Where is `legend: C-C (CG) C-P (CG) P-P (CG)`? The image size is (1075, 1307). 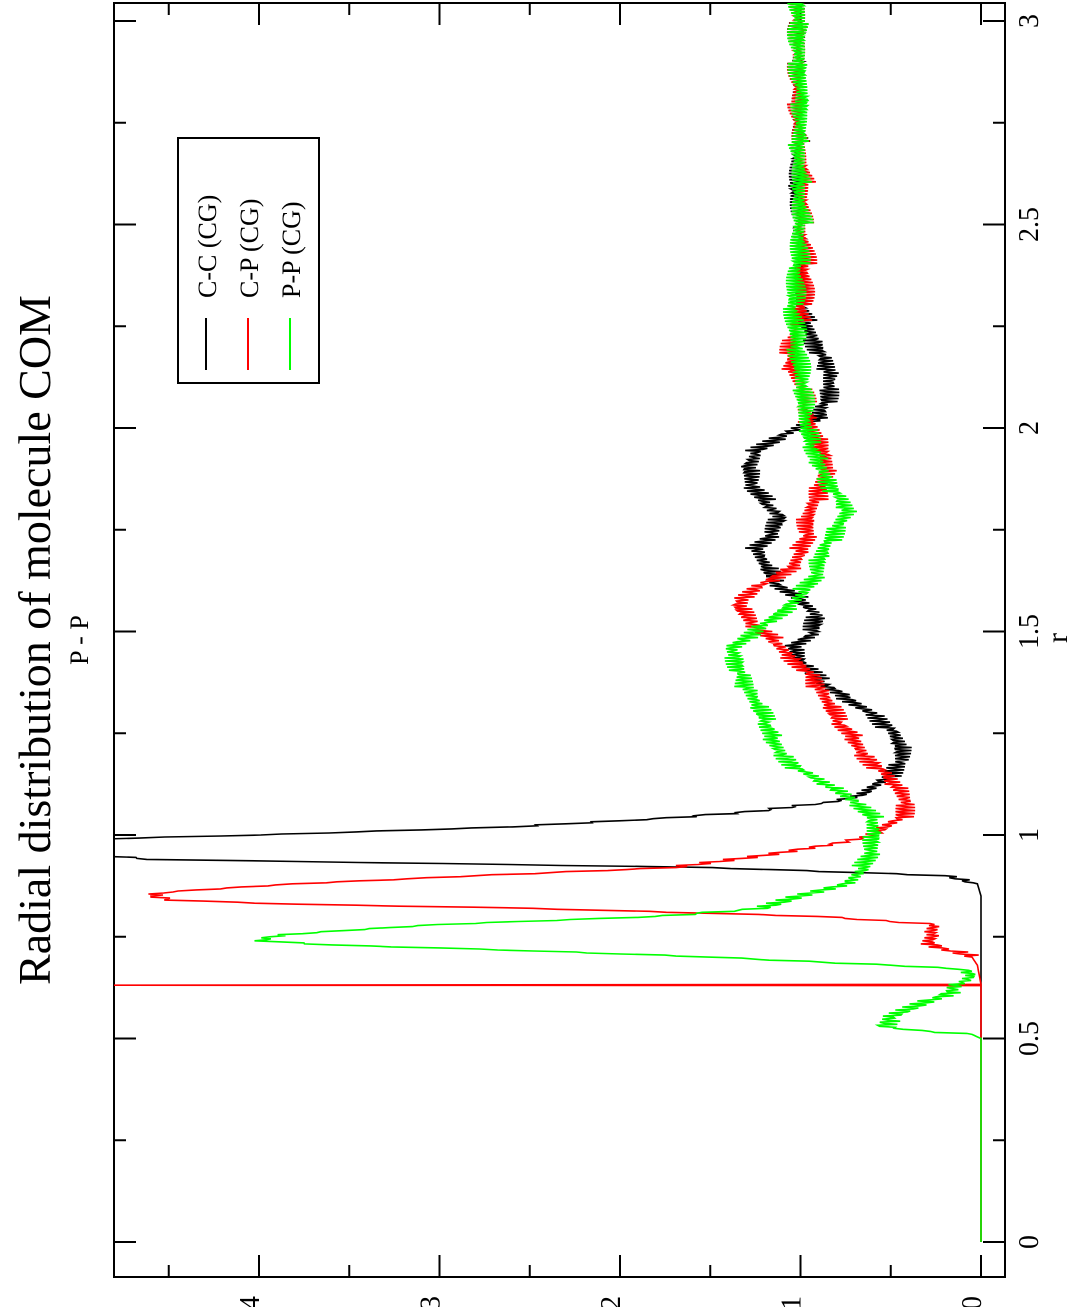
legend: C-C (CG) C-P (CG) P-P (CG) is located at coordinates (248, 260).